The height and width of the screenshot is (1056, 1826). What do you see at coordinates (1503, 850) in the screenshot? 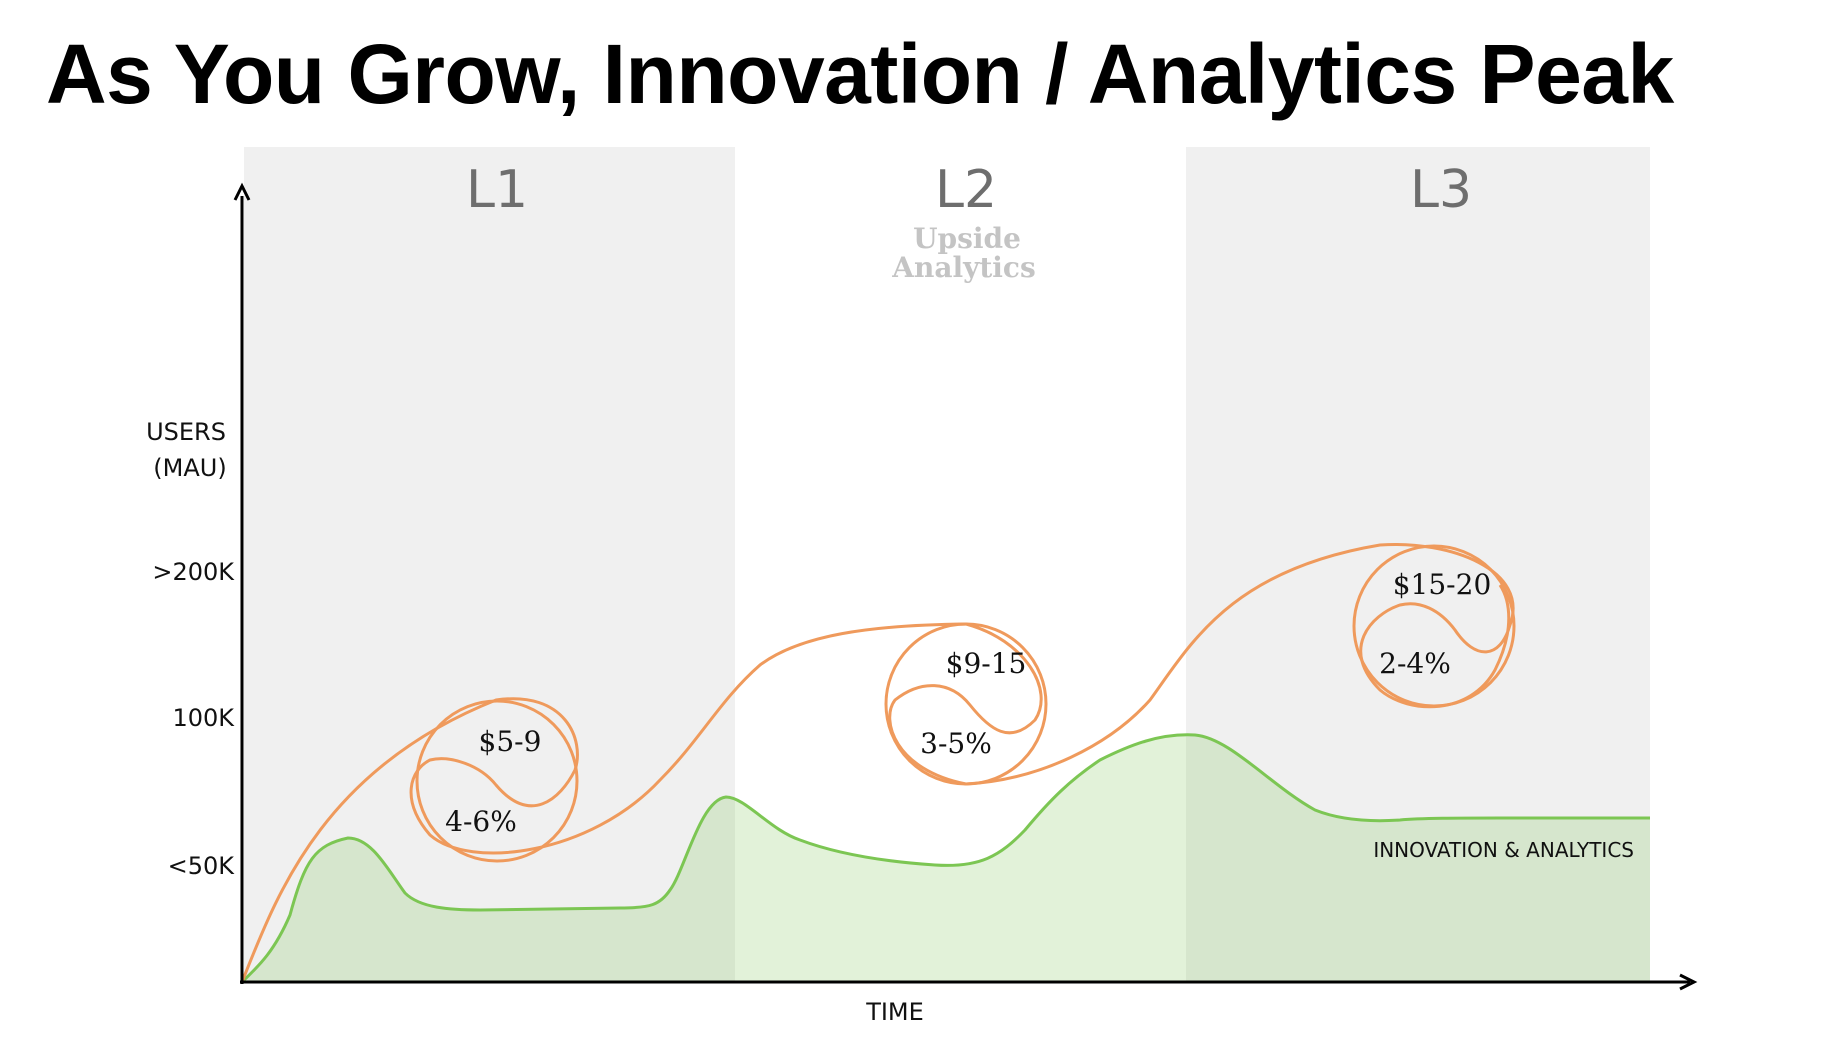
I see `innovation-series-label: INNOVATION & ANALYTICS` at bounding box center [1503, 850].